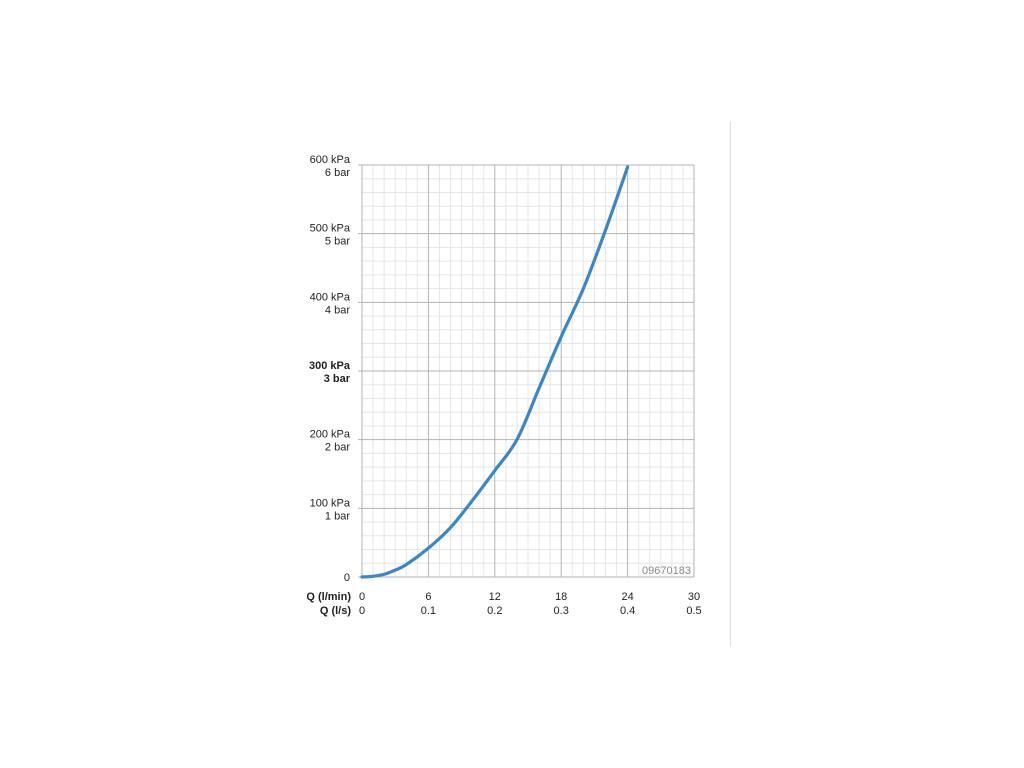 This screenshot has width=1024, height=768. What do you see at coordinates (561, 611) in the screenshot?
I see `x-tick-label: 0.3` at bounding box center [561, 611].